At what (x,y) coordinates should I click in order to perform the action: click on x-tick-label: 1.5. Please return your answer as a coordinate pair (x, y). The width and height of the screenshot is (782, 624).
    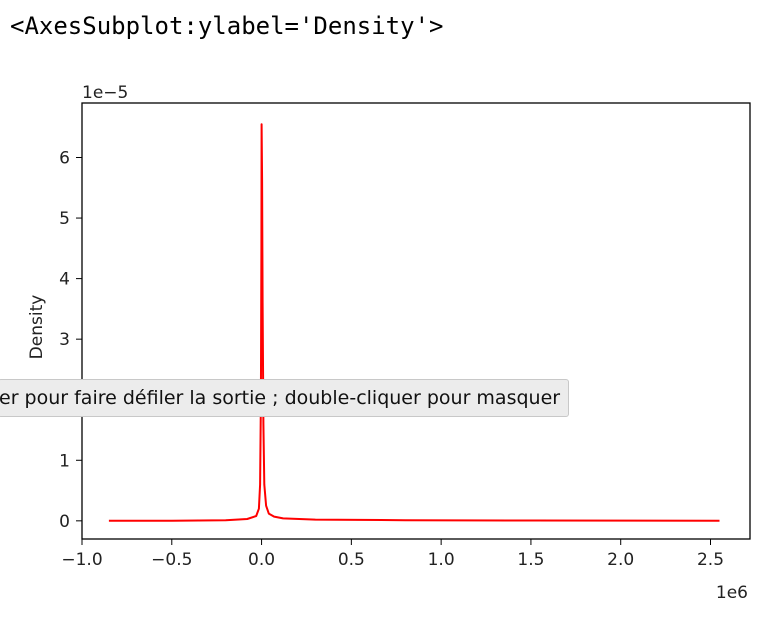
    Looking at the image, I should click on (530, 560).